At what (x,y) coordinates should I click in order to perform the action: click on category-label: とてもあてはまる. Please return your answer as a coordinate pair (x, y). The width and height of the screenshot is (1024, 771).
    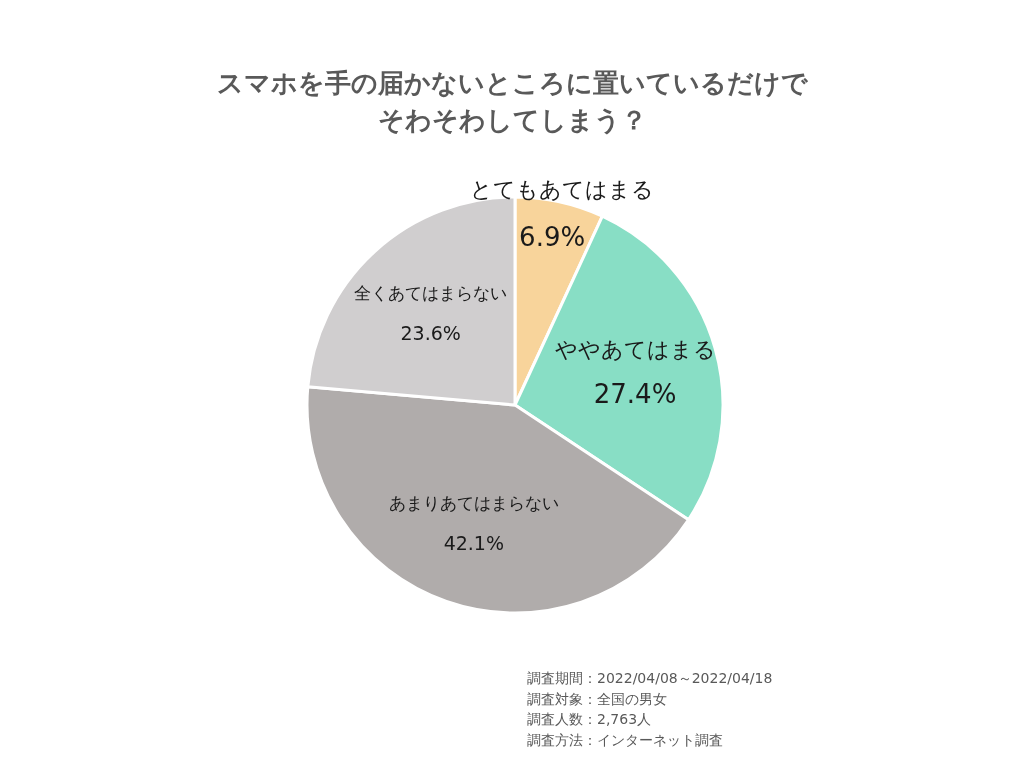
    Looking at the image, I should click on (562, 190).